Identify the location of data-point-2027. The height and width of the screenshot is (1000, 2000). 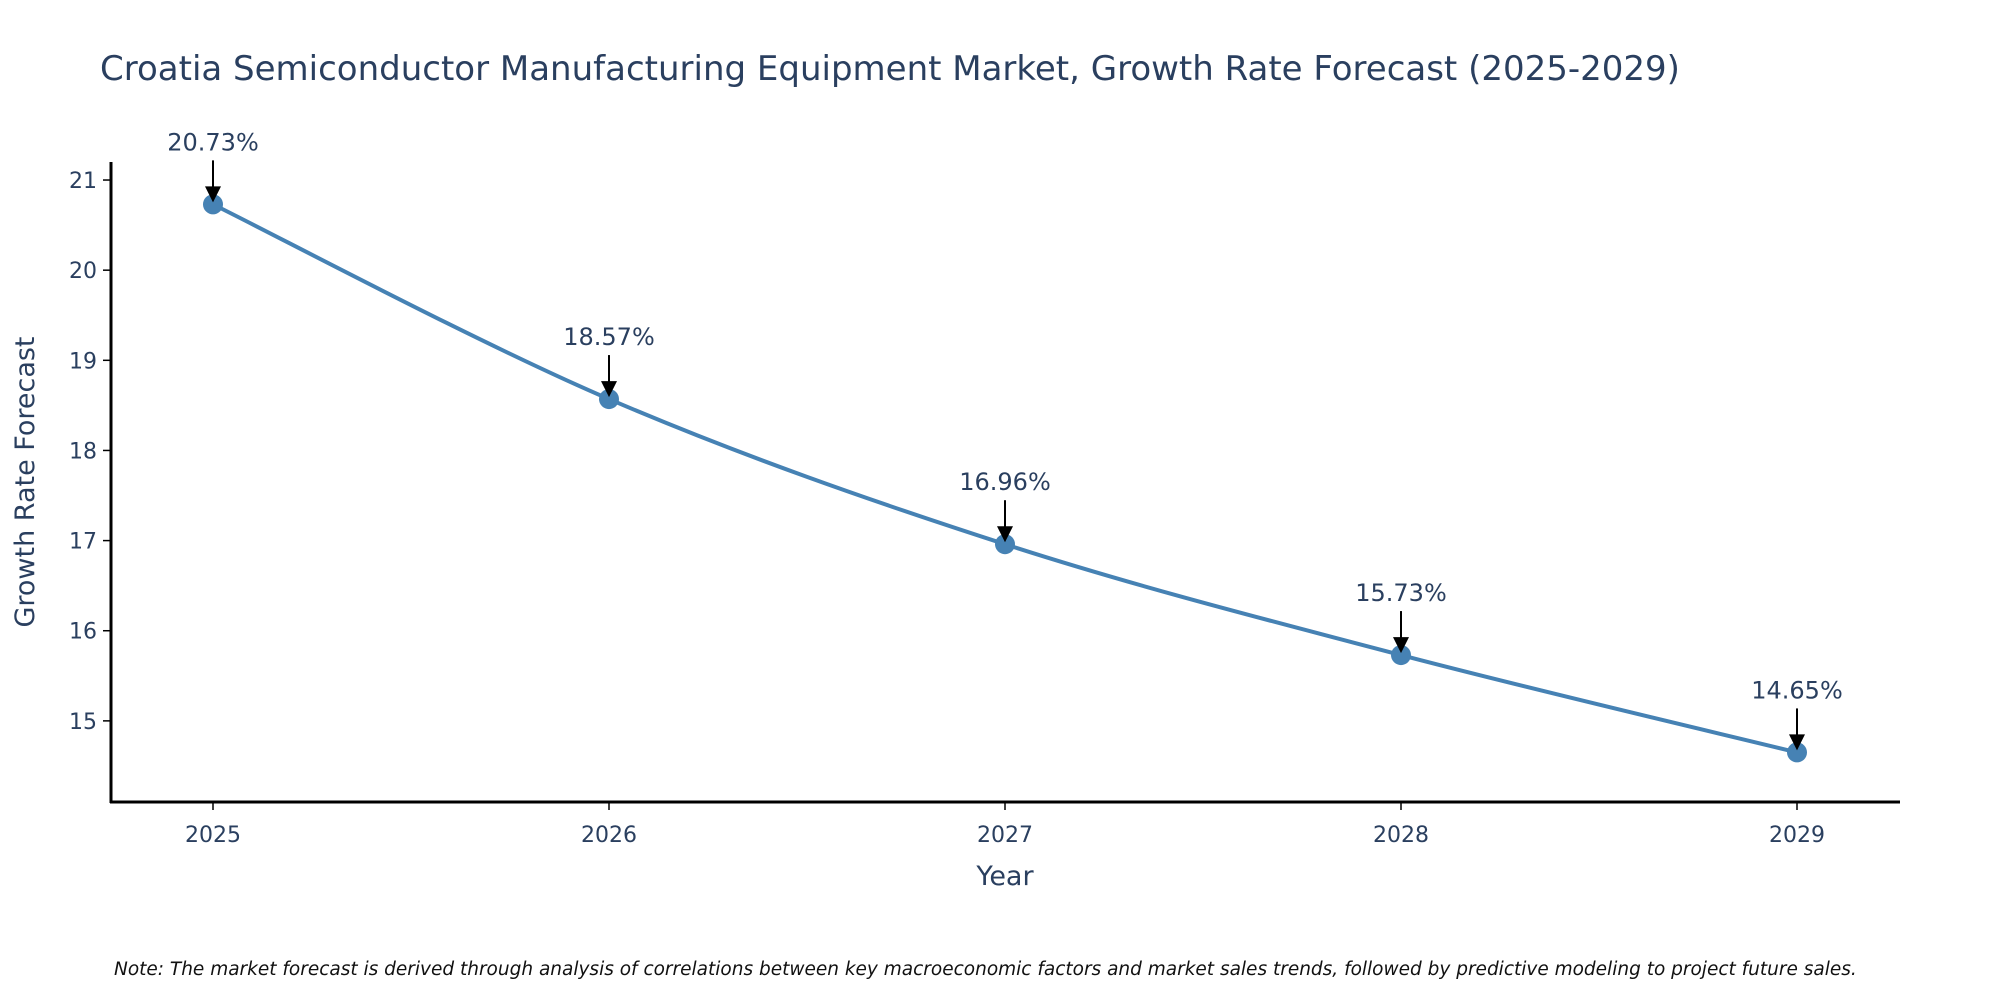
(1005, 544).